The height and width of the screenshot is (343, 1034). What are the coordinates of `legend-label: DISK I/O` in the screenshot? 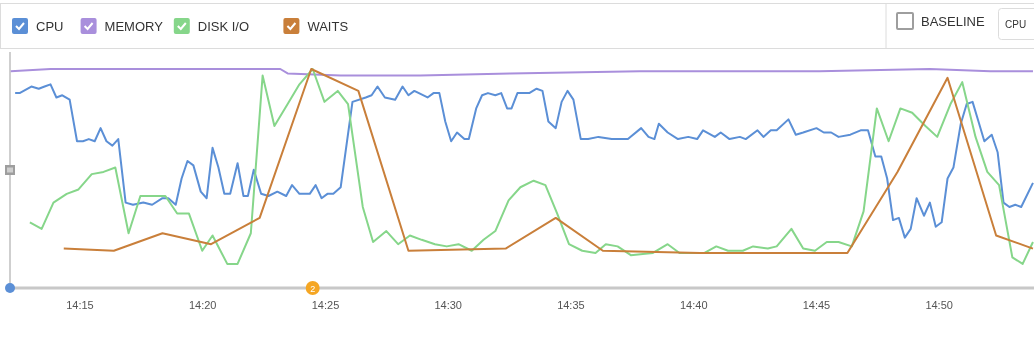 It's located at (223, 26).